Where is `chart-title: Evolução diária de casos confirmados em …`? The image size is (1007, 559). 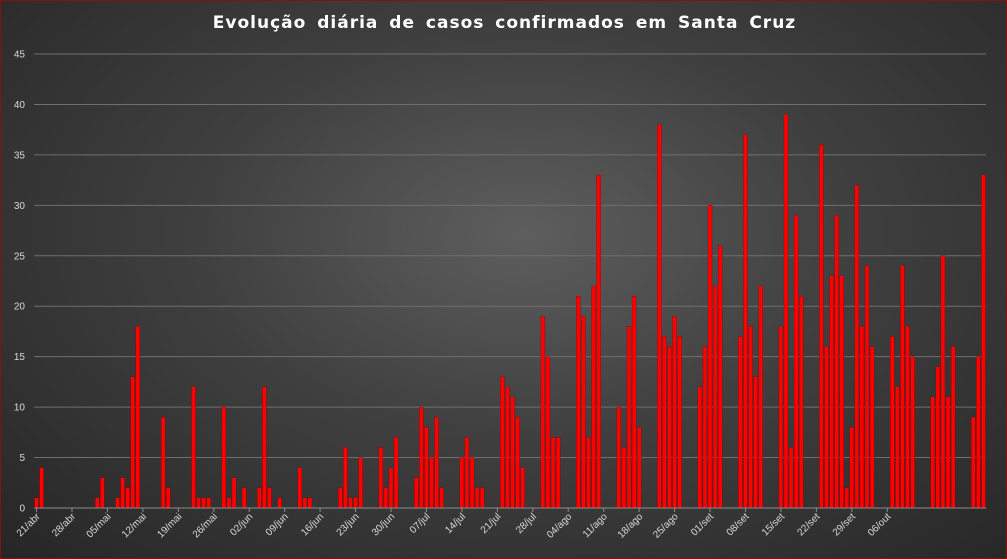 chart-title: Evolução diária de casos confirmados em … is located at coordinates (504, 23).